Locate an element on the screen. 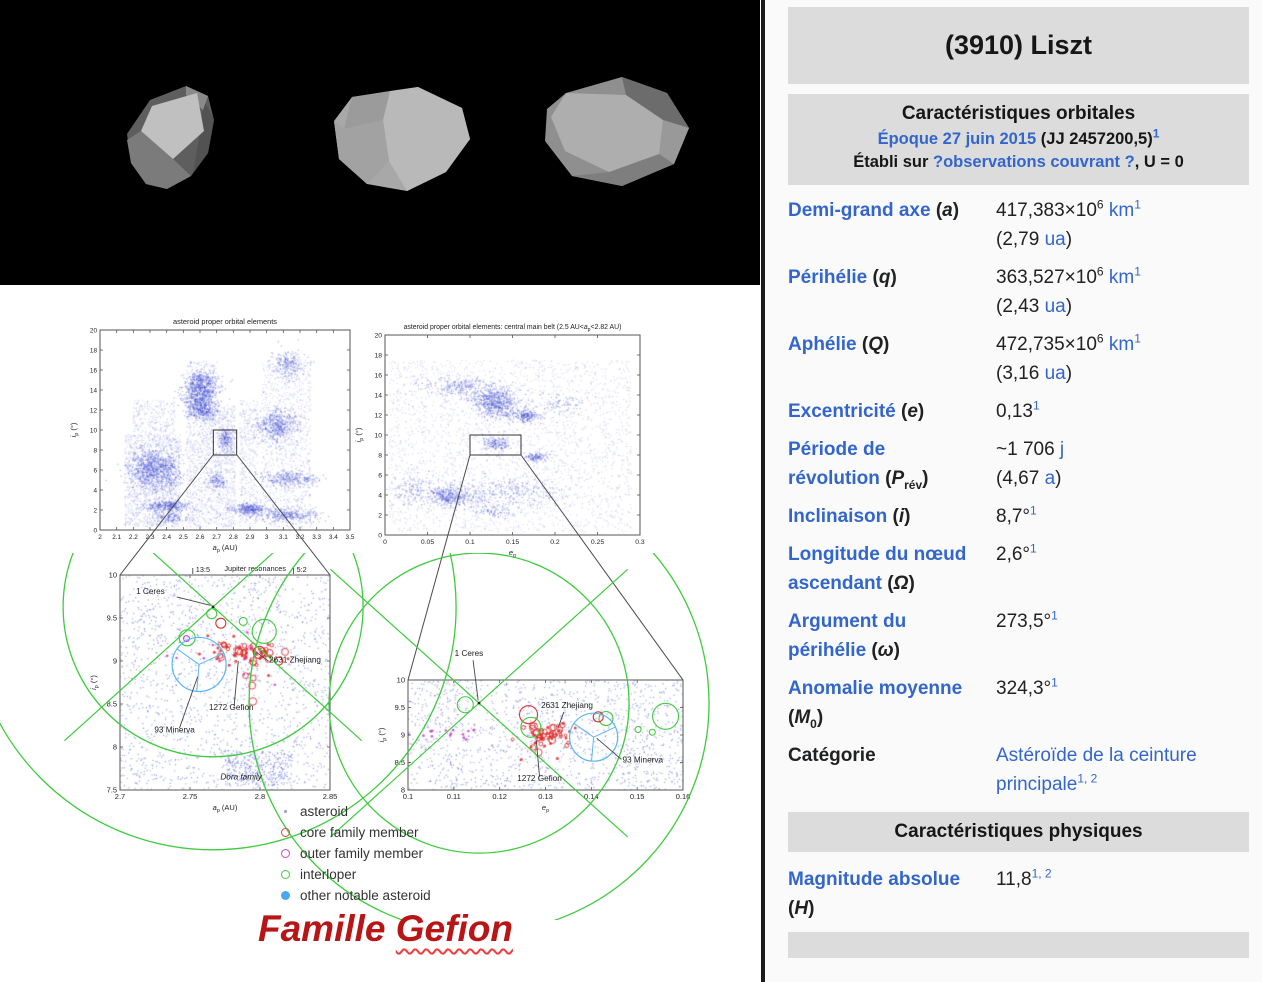  y-tick-label: 20 is located at coordinates (378, 335).